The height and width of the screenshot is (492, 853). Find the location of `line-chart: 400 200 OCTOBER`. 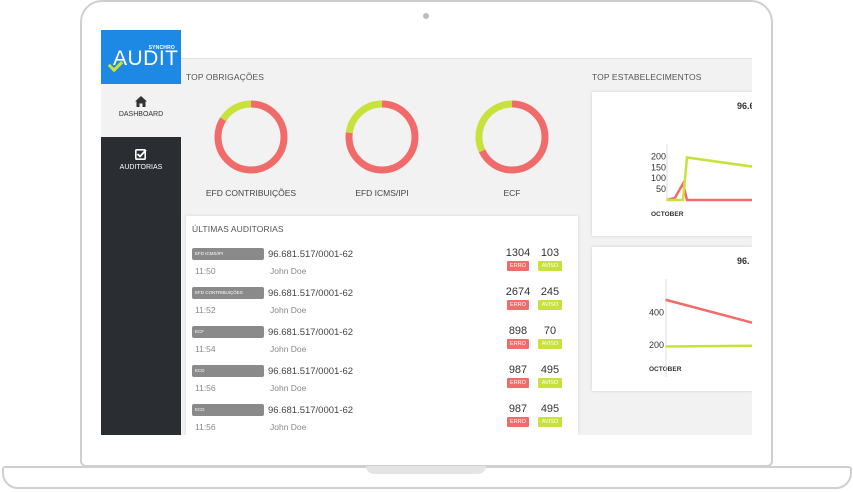

line-chart: 400 200 OCTOBER is located at coordinates (700, 328).